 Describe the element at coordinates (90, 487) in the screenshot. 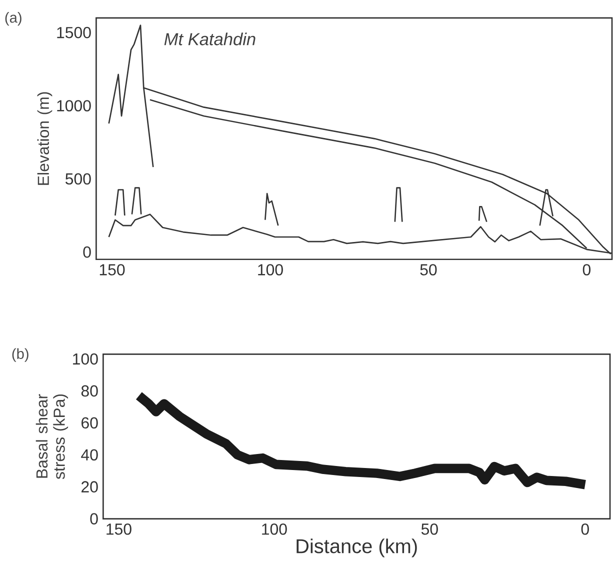

I see `y-tick-label: 20` at that location.